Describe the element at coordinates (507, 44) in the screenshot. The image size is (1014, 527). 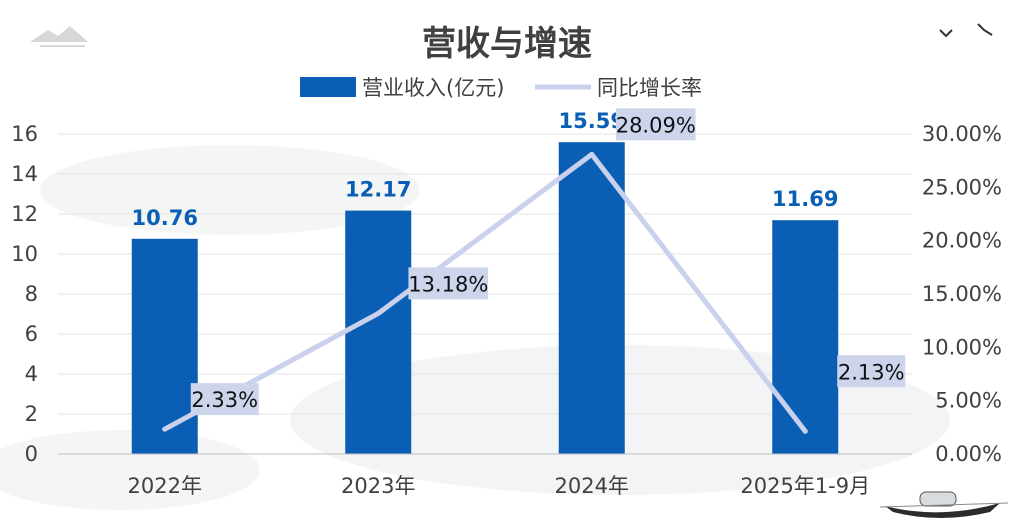
I see `chart-title: 营收与增速` at that location.